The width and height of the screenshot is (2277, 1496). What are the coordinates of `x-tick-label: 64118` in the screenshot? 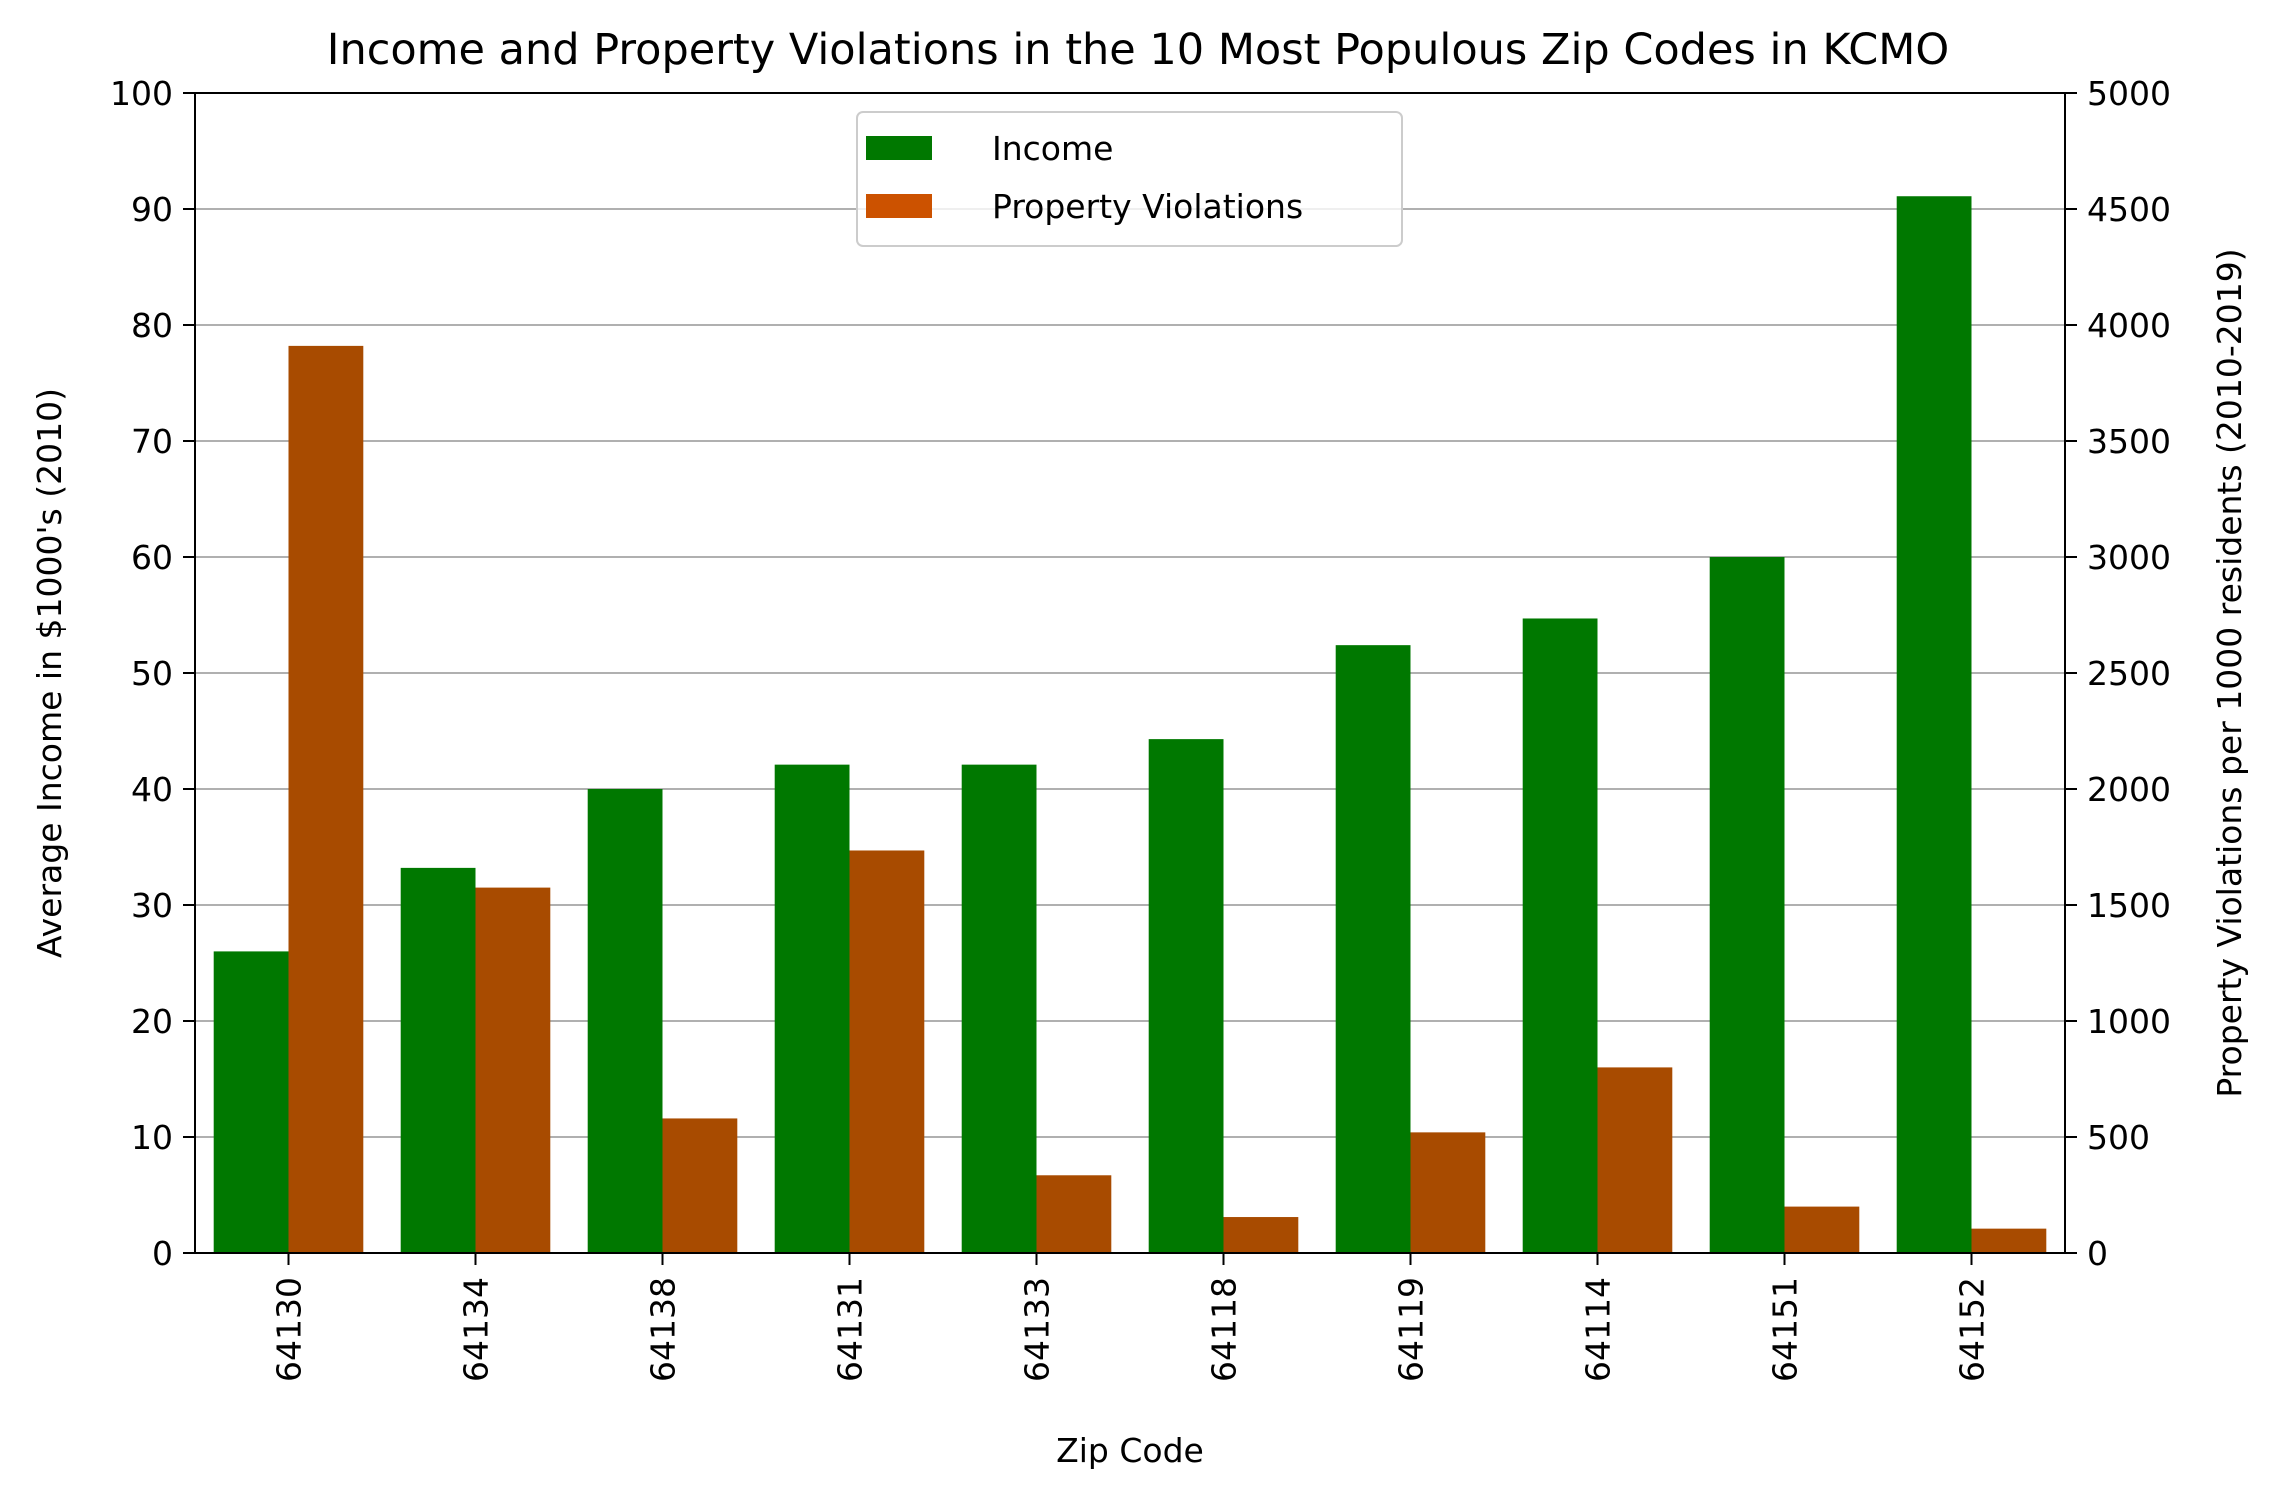 It's located at (1224, 1329).